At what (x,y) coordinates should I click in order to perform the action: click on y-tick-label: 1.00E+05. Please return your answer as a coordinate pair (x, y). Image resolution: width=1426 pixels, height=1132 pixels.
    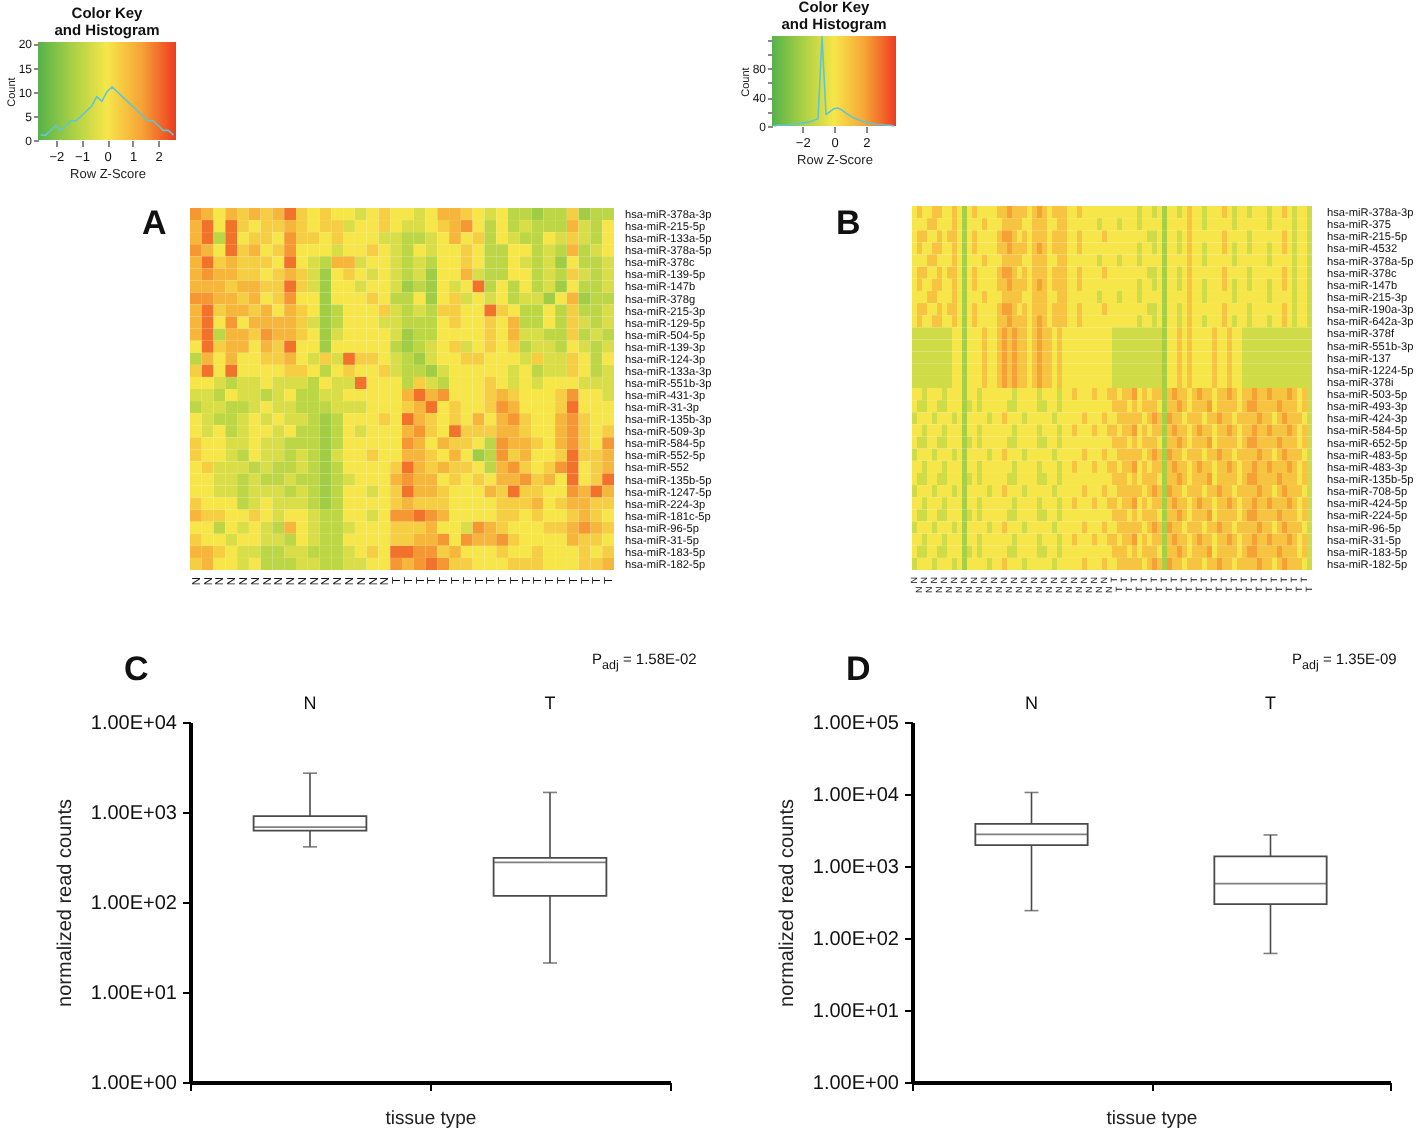
    Looking at the image, I should click on (856, 724).